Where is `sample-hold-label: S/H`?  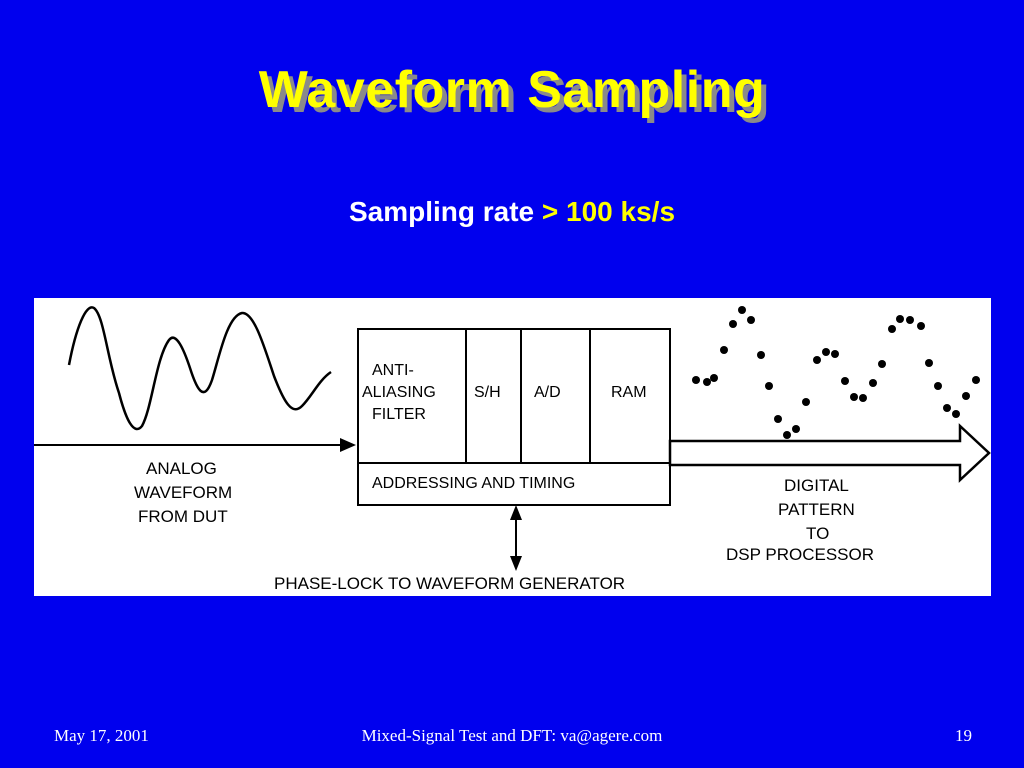 sample-hold-label: S/H is located at coordinates (487, 392).